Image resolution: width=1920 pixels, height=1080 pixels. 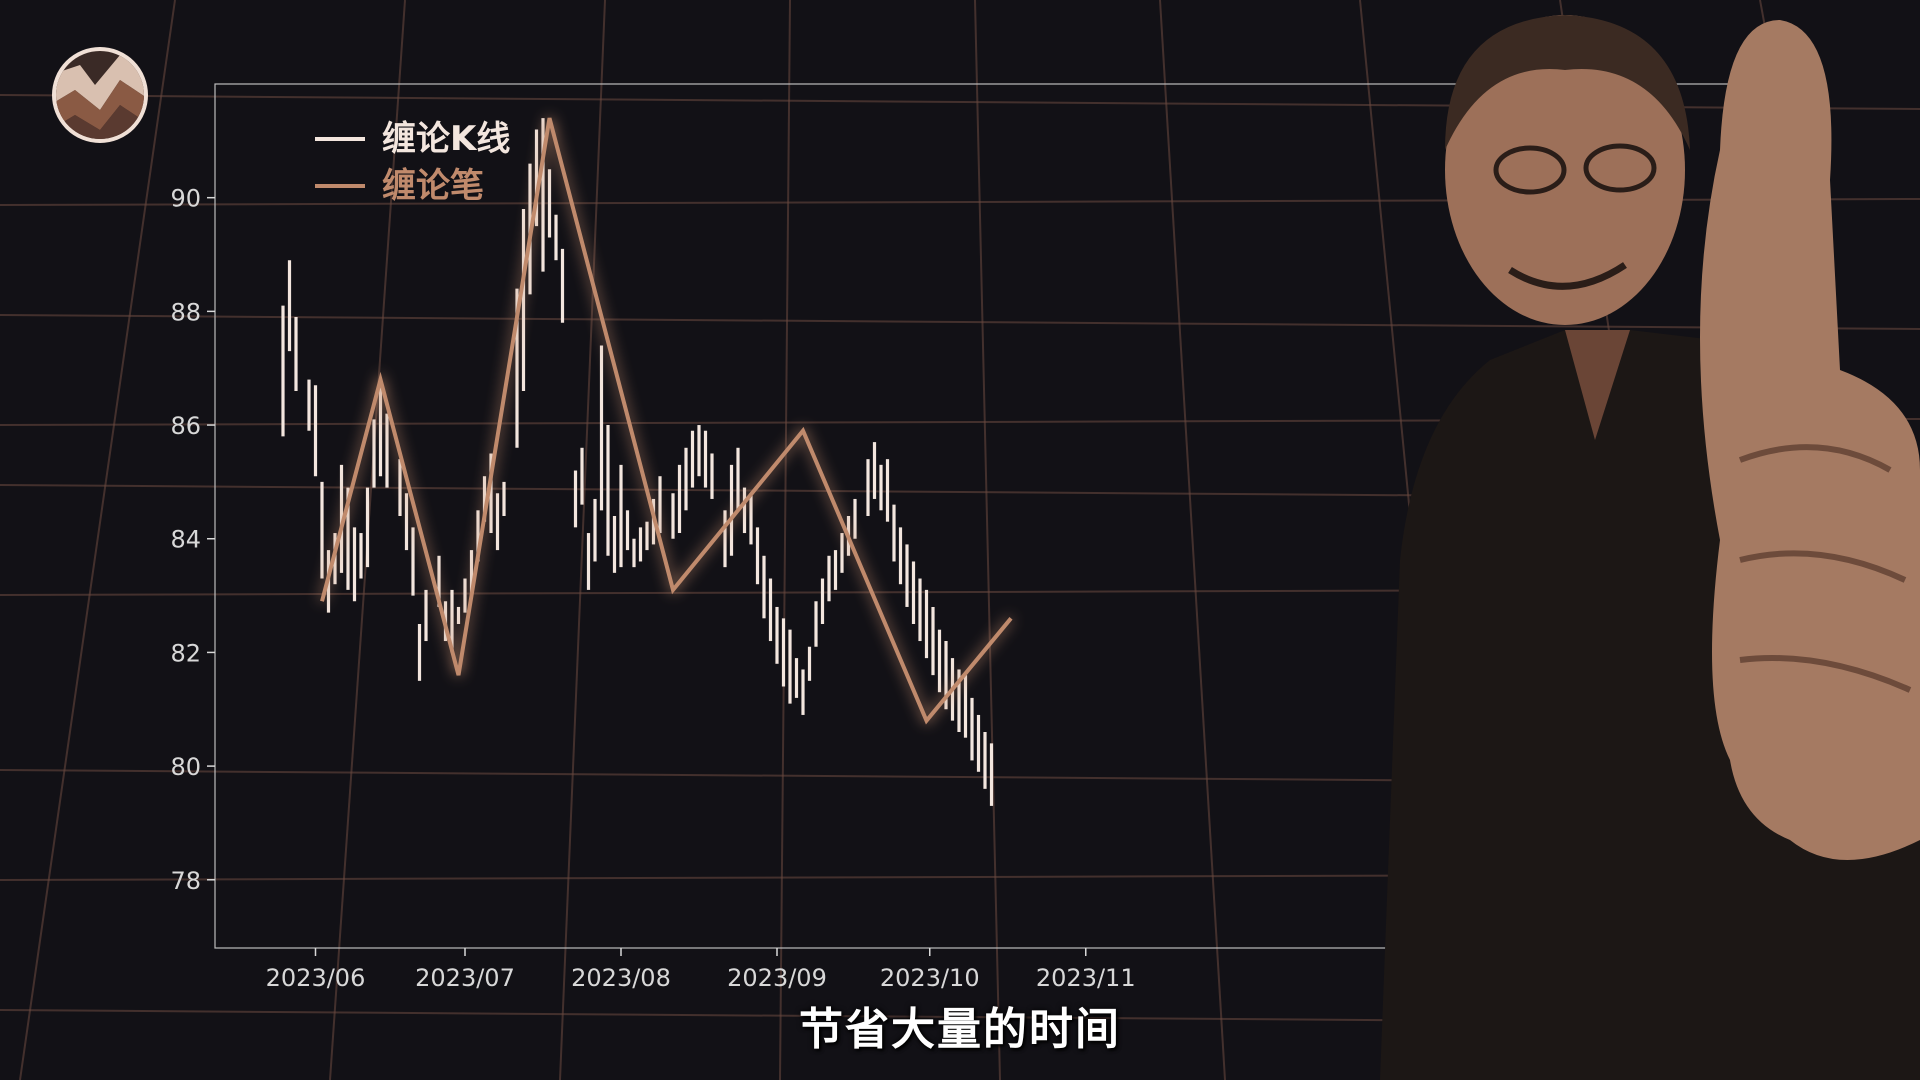 I want to click on subtitle-caption: 节省大量的时间, so click(x=960, y=1029).